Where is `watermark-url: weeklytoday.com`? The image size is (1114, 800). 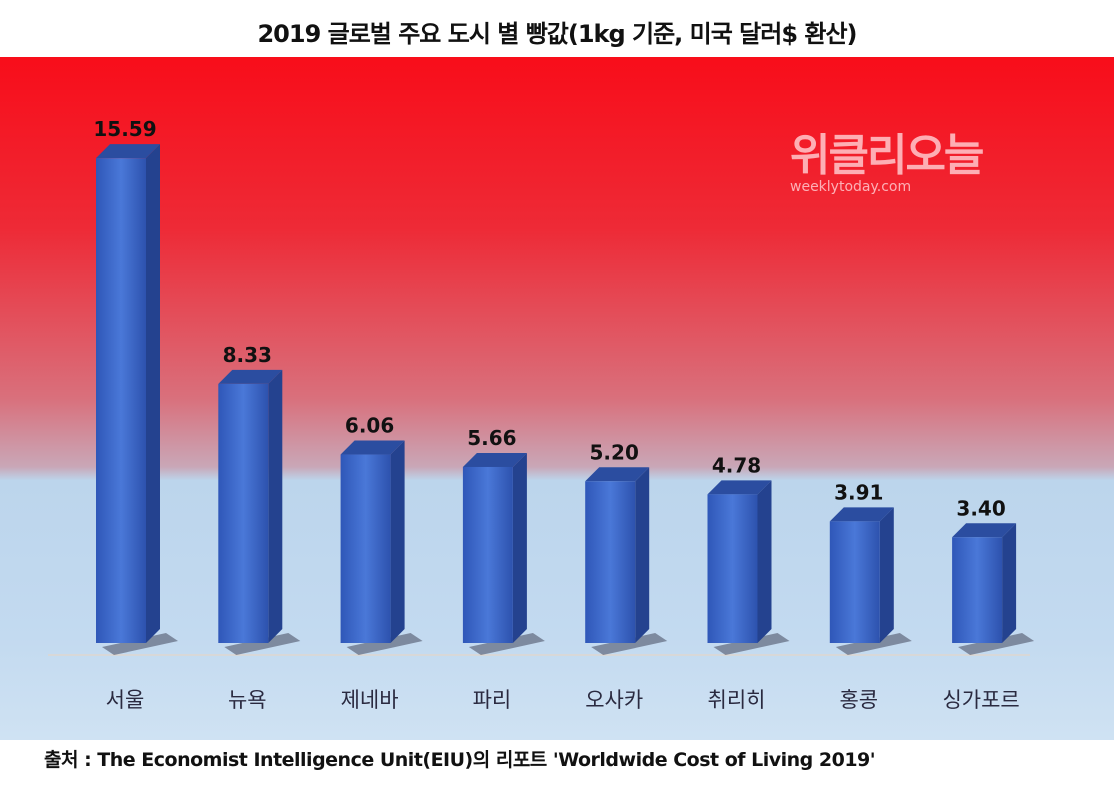 watermark-url: weeklytoday.com is located at coordinates (851, 187).